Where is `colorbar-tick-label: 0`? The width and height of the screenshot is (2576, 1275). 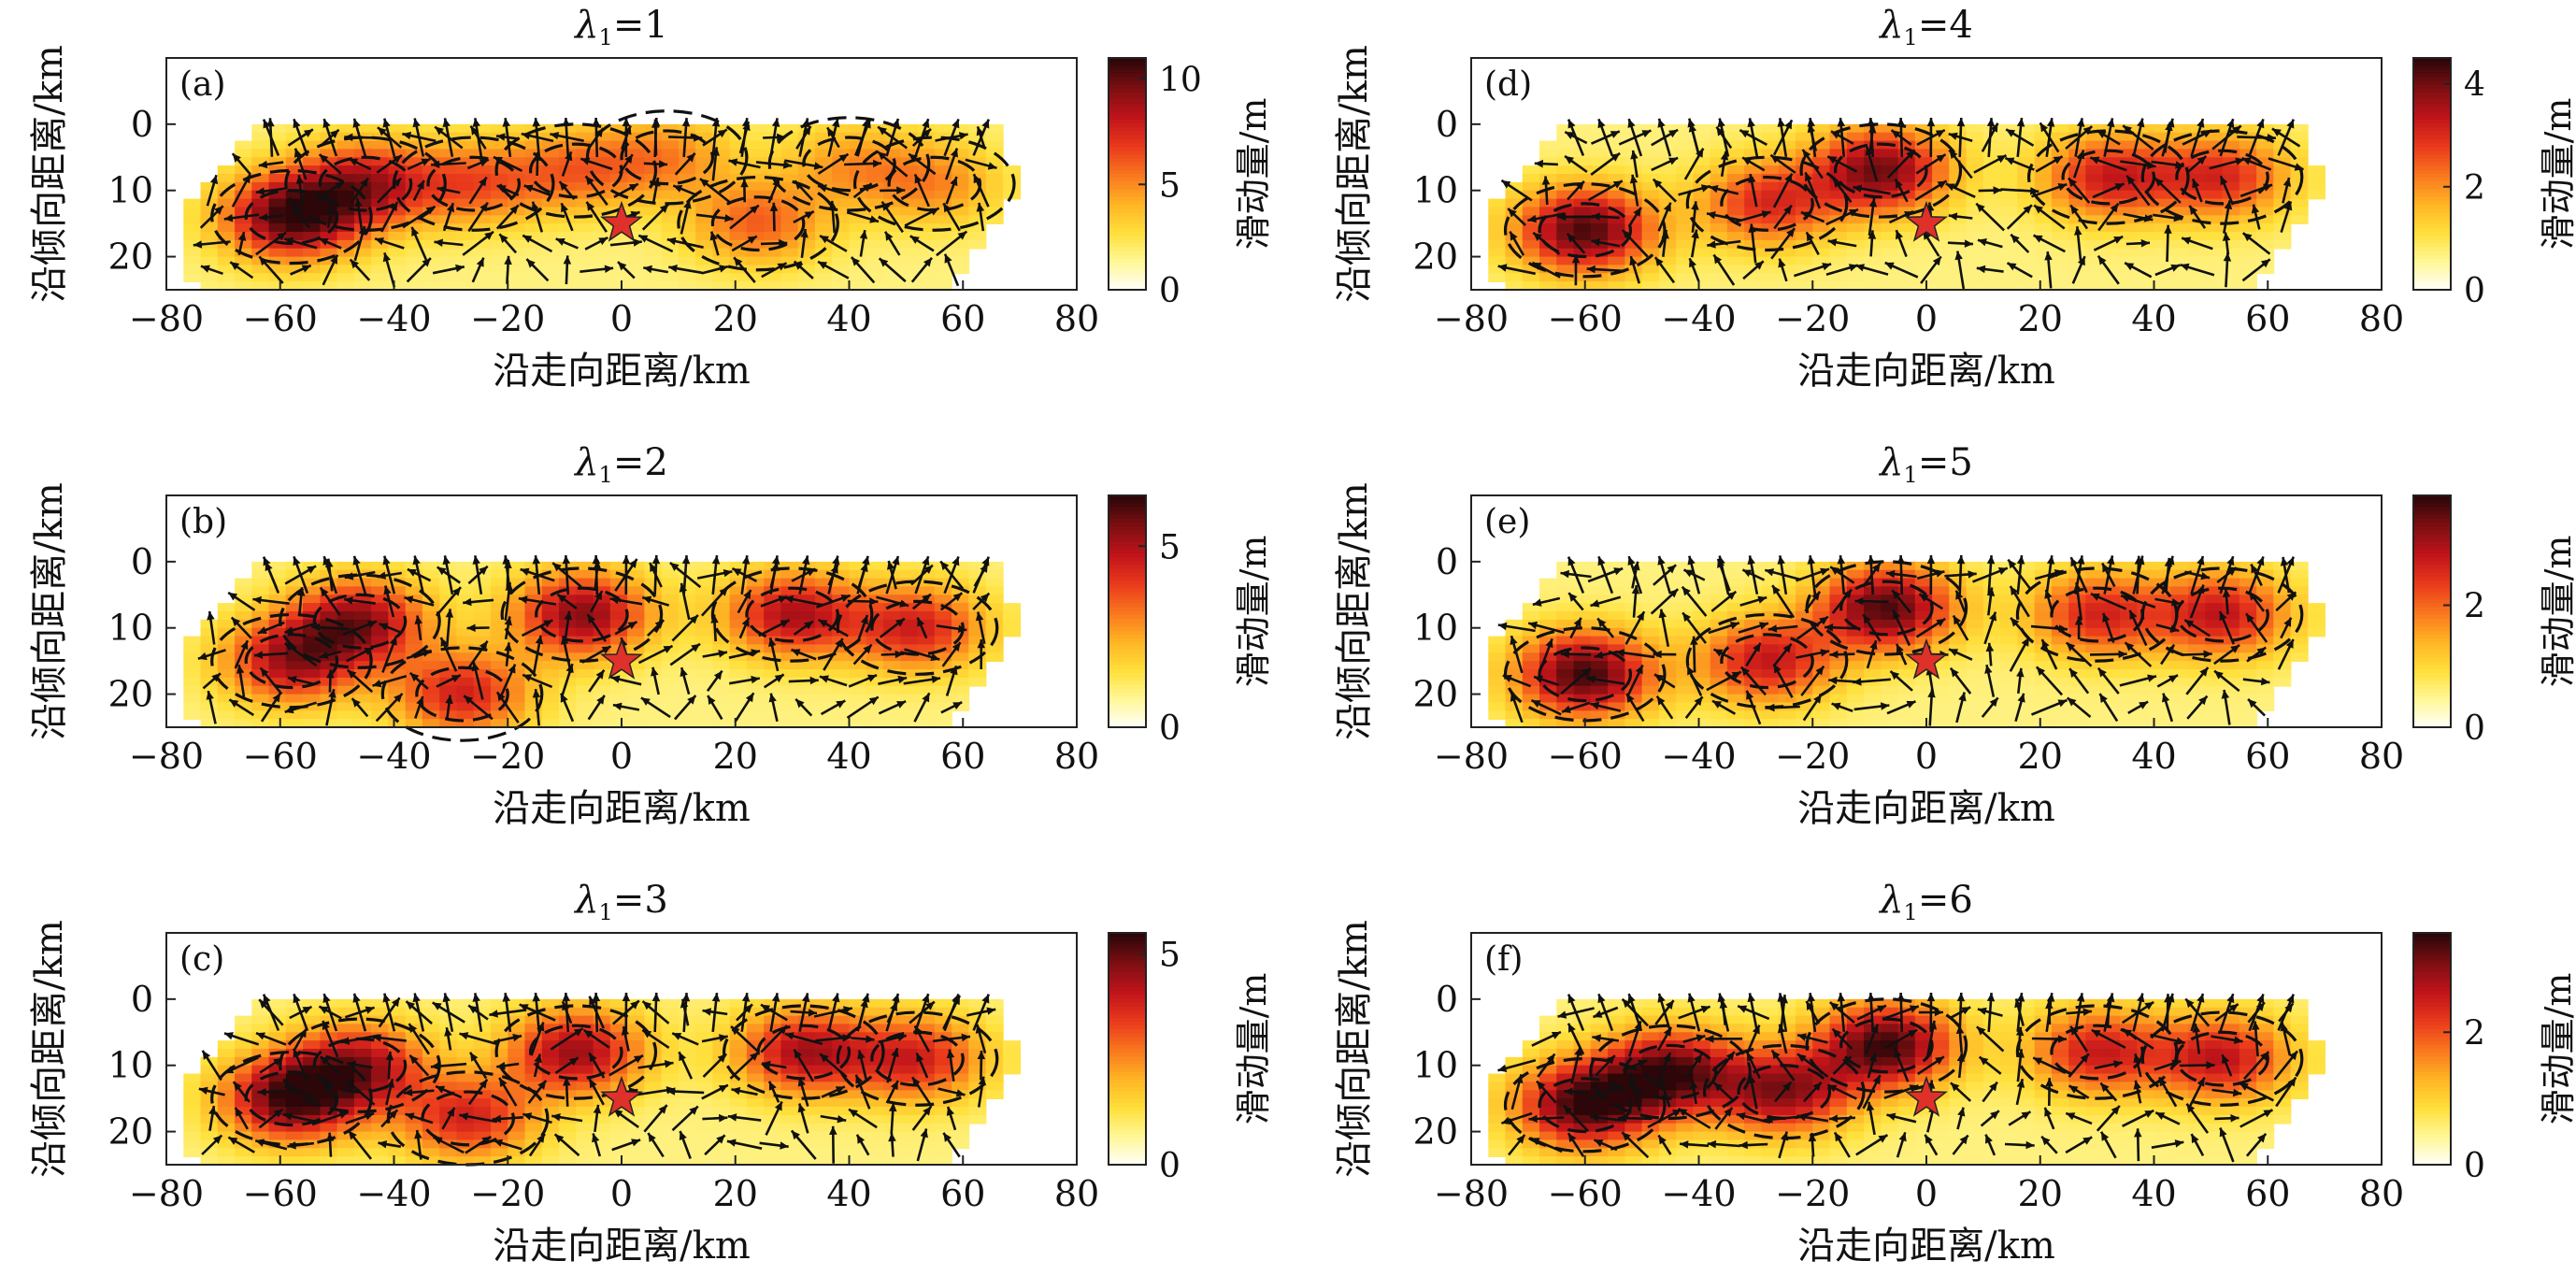
colorbar-tick-label: 0 is located at coordinates (1170, 728).